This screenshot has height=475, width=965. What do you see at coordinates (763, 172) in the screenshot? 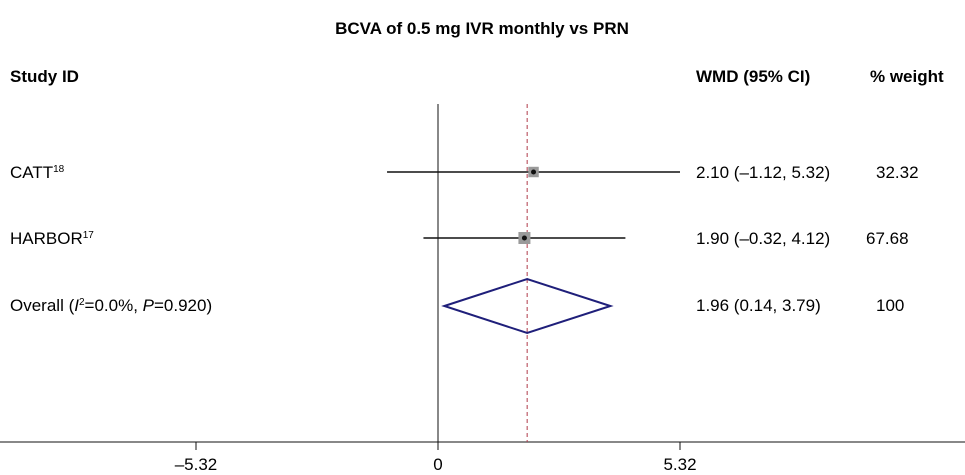
I see `ci-label-catt: 2.10 (–1.12, 5.32)` at bounding box center [763, 172].